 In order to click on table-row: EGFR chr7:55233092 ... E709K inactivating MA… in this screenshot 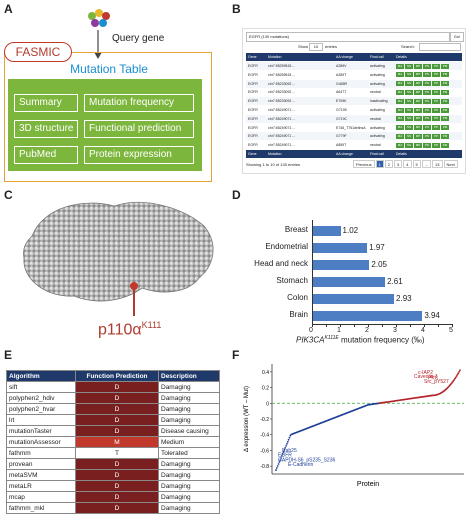, I will do `click(354, 101)`.